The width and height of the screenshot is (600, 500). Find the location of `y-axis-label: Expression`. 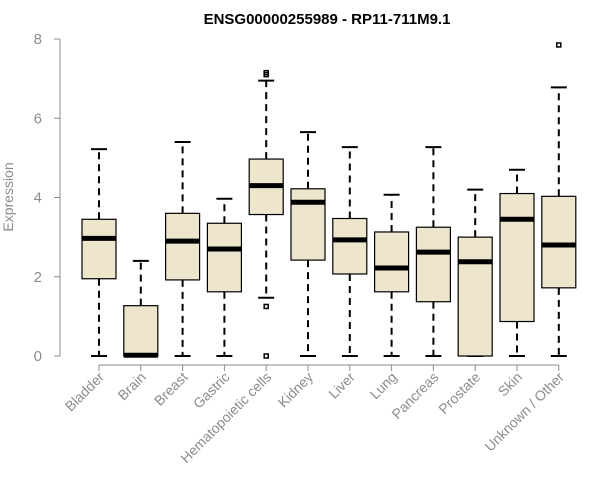

y-axis-label: Expression is located at coordinates (8, 196).